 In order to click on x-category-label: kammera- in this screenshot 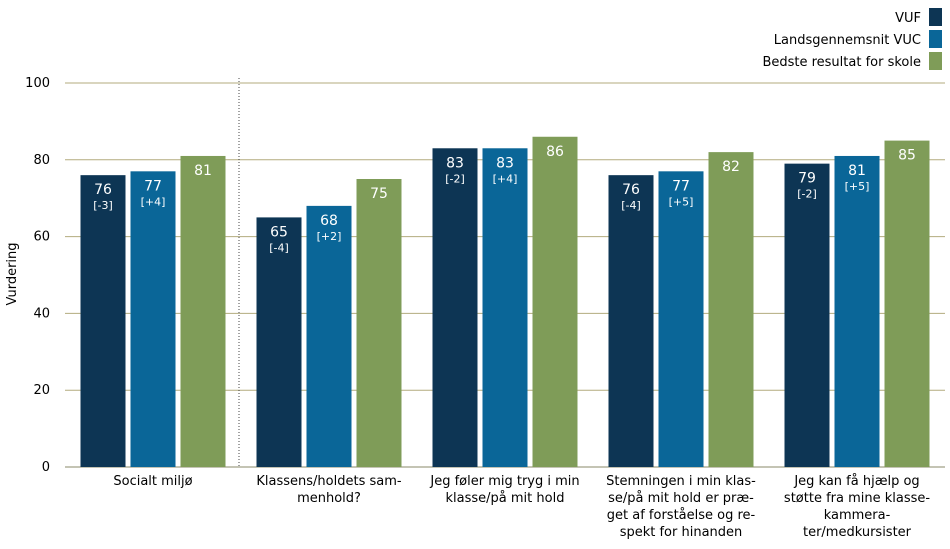, I will do `click(857, 515)`.